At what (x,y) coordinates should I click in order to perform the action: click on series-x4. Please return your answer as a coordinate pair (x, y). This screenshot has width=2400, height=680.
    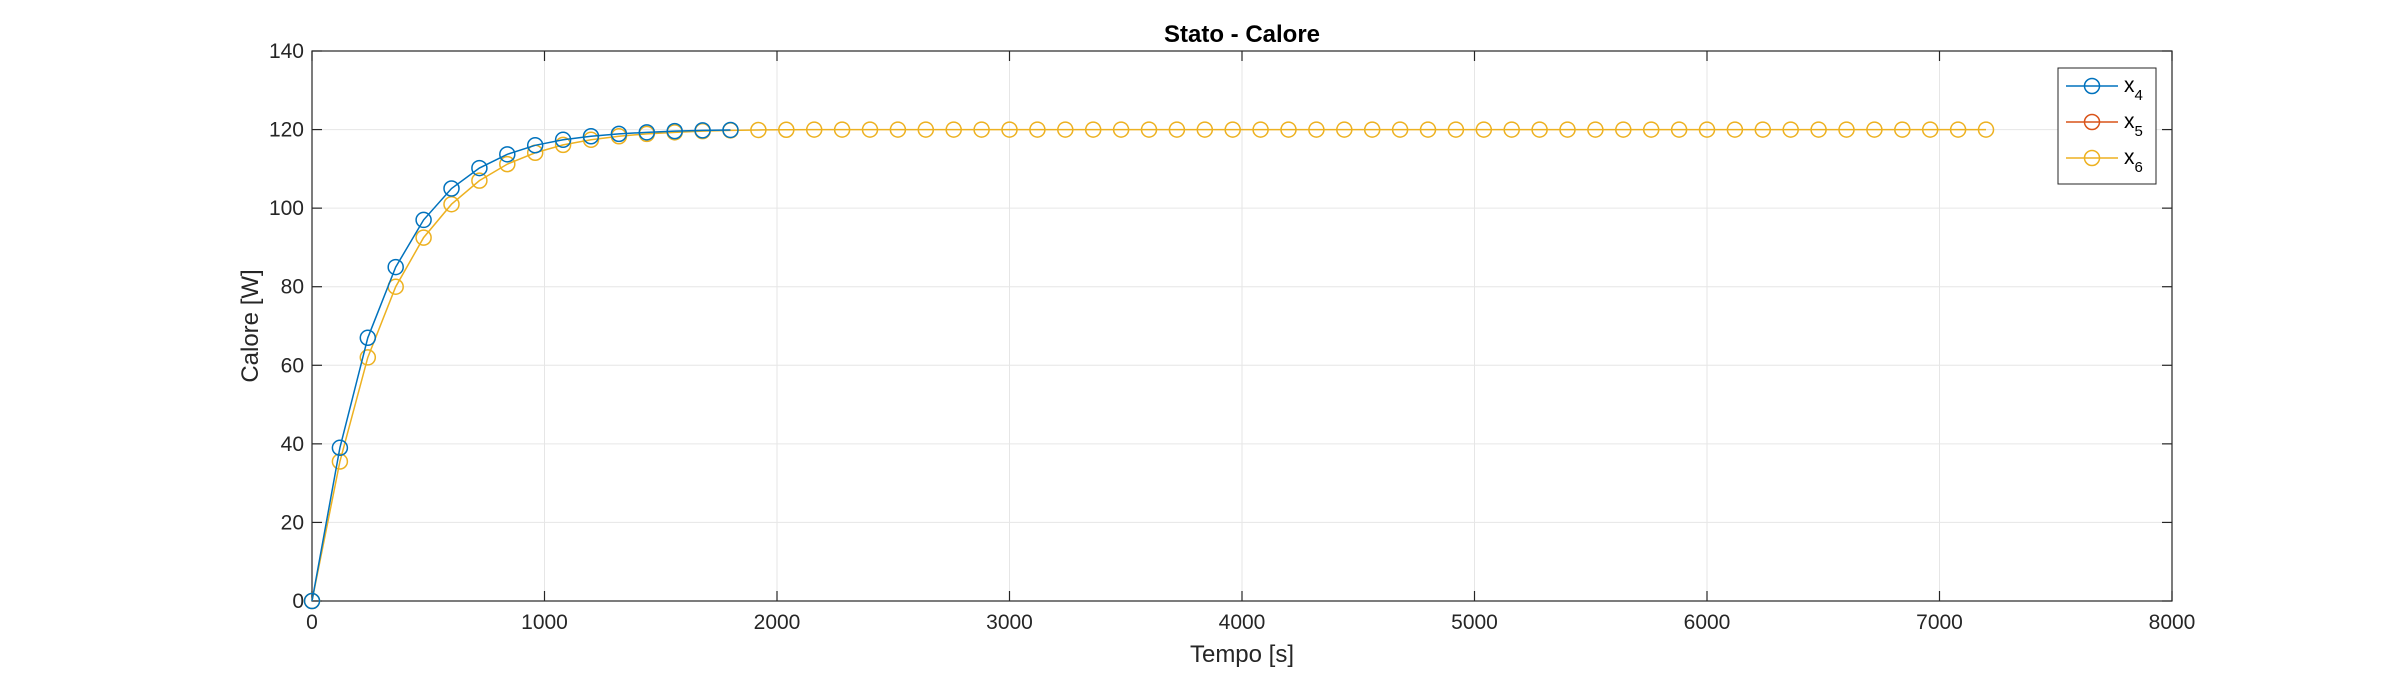
    Looking at the image, I should click on (521, 365).